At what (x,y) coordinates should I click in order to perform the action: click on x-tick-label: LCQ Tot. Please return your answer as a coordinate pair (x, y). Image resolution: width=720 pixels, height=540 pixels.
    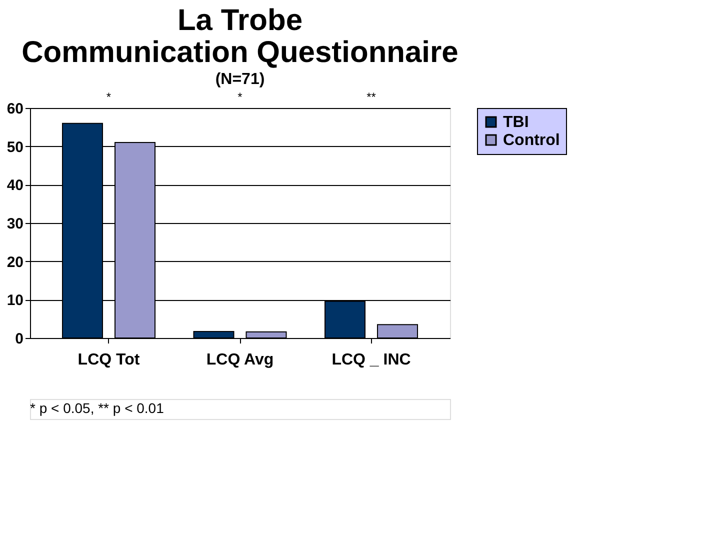
    Looking at the image, I should click on (109, 360).